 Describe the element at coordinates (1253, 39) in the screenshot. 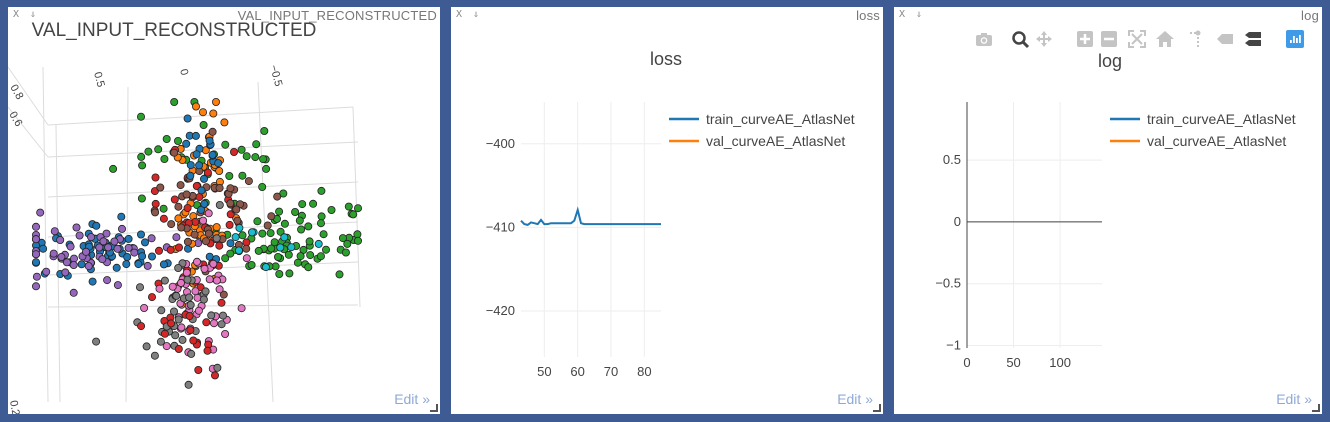

I see `hover-compare-icon` at that location.